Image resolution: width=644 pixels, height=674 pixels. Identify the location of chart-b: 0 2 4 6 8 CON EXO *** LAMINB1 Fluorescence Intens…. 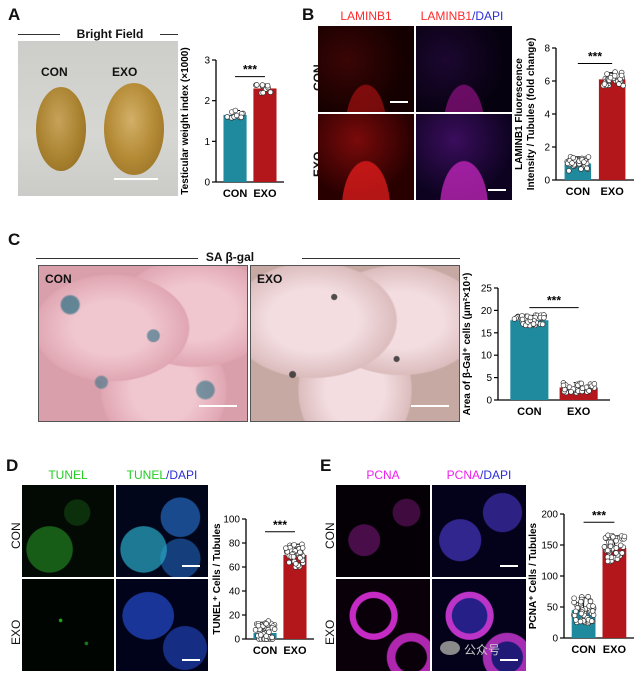
(574, 118).